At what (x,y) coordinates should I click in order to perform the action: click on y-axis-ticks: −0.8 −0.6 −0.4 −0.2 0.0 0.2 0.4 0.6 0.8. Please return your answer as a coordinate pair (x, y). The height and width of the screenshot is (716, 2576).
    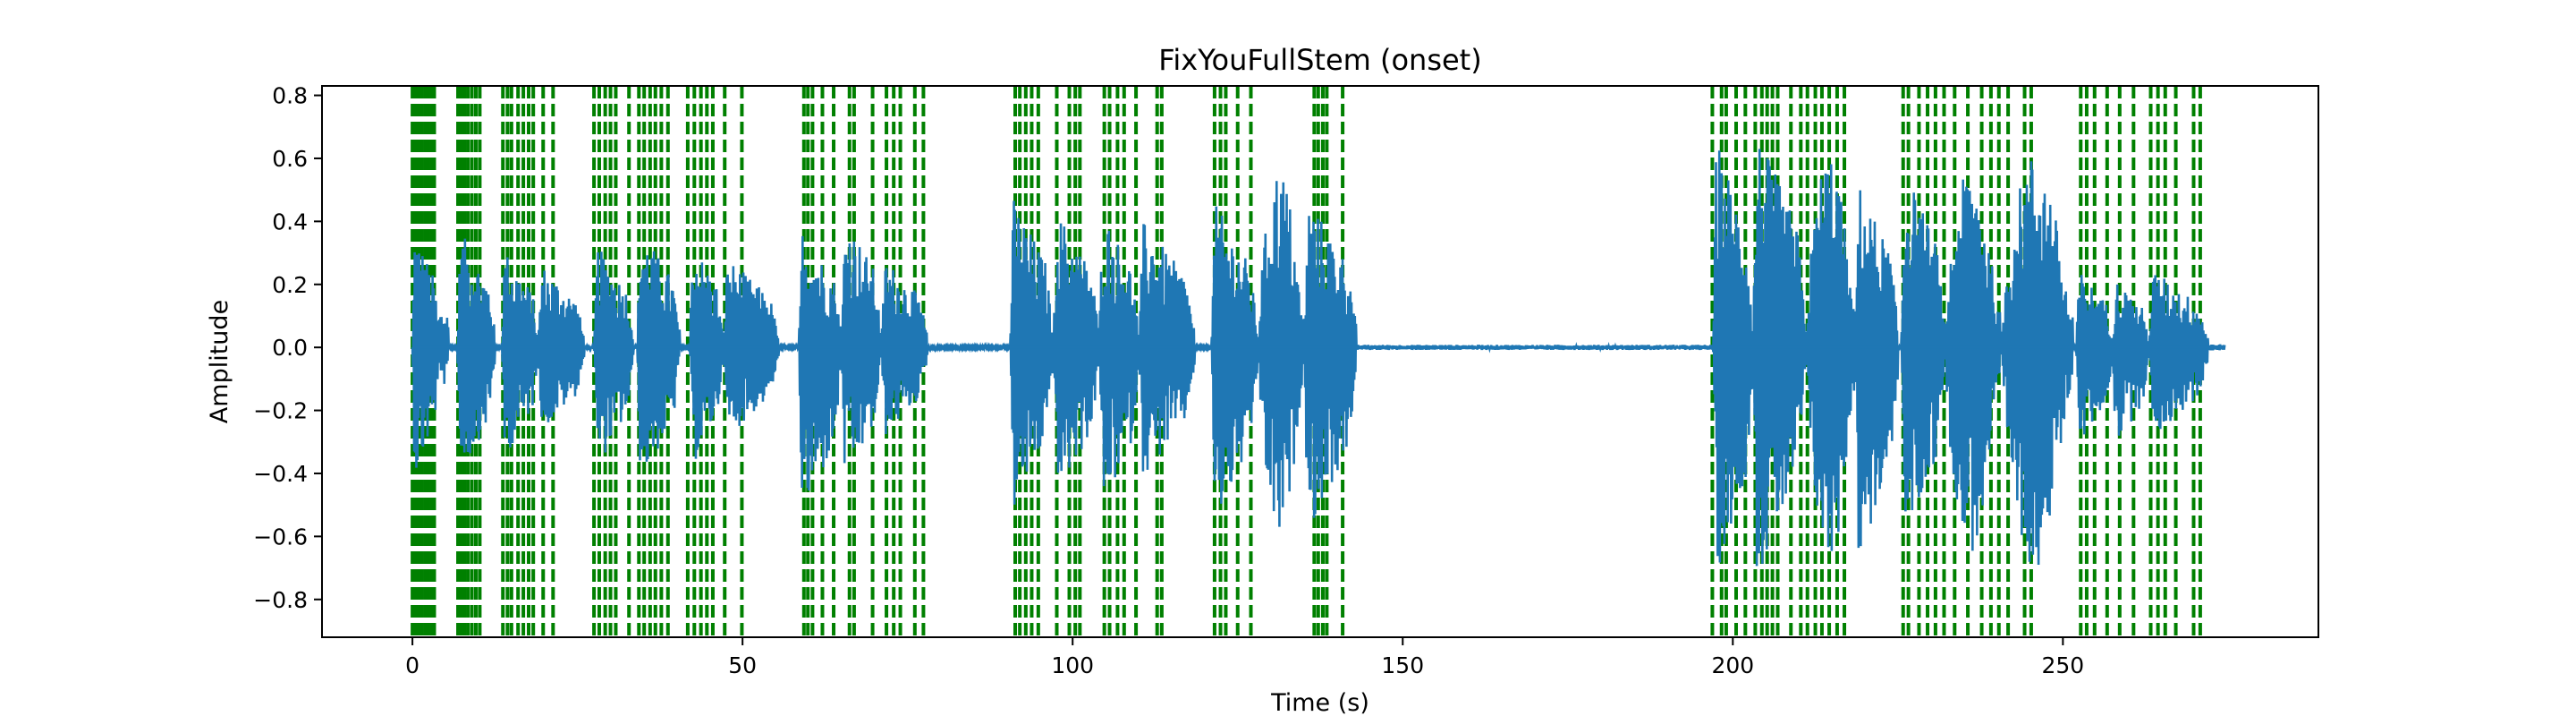
    Looking at the image, I should click on (287, 348).